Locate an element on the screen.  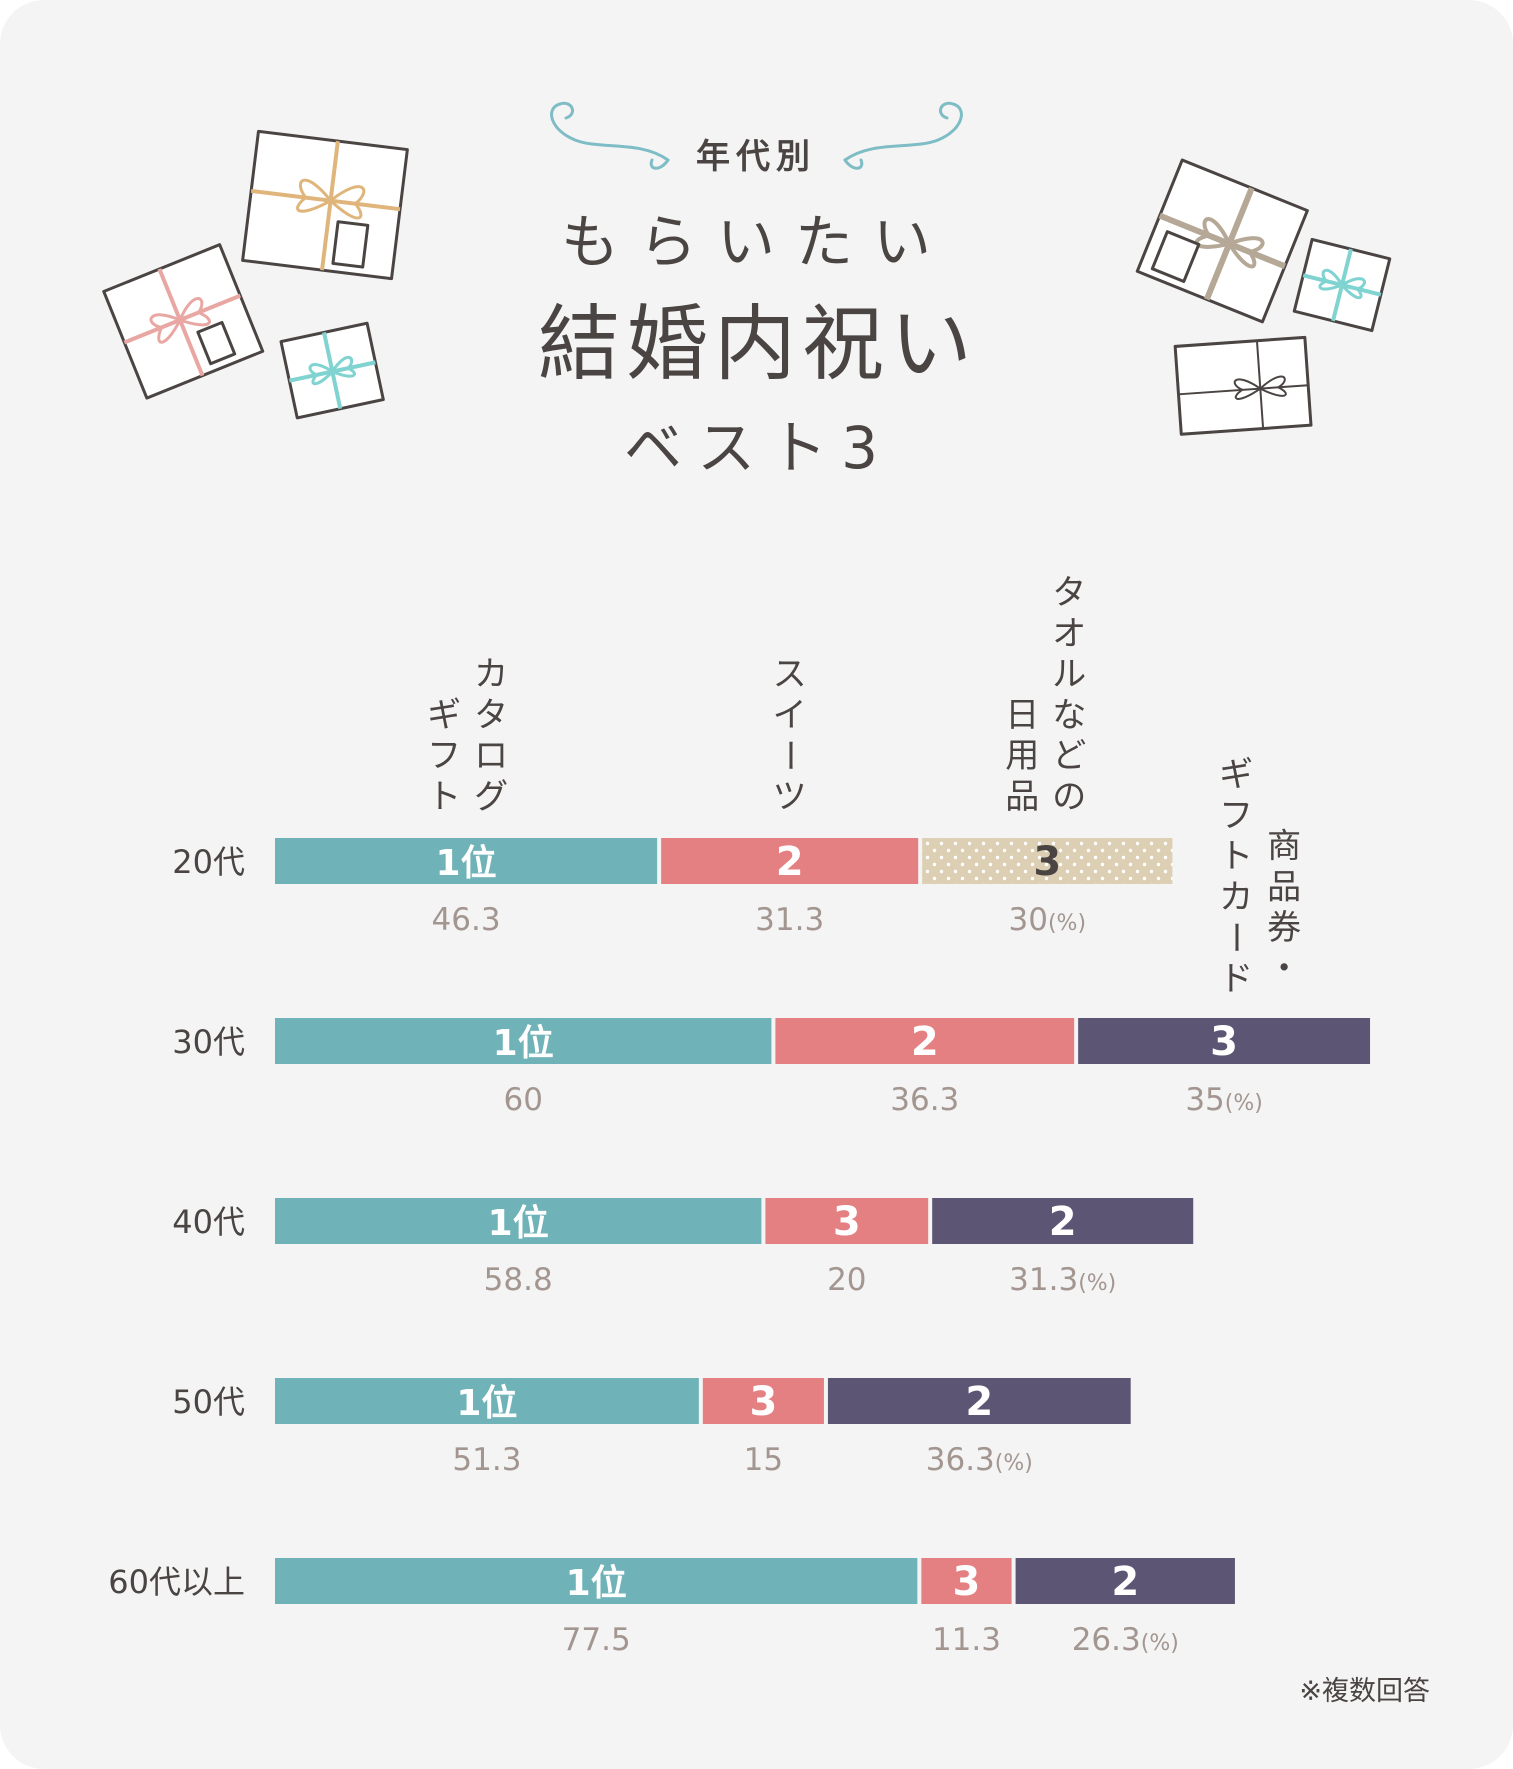
header-line2: 結婚内祝い is located at coordinates (758, 344).